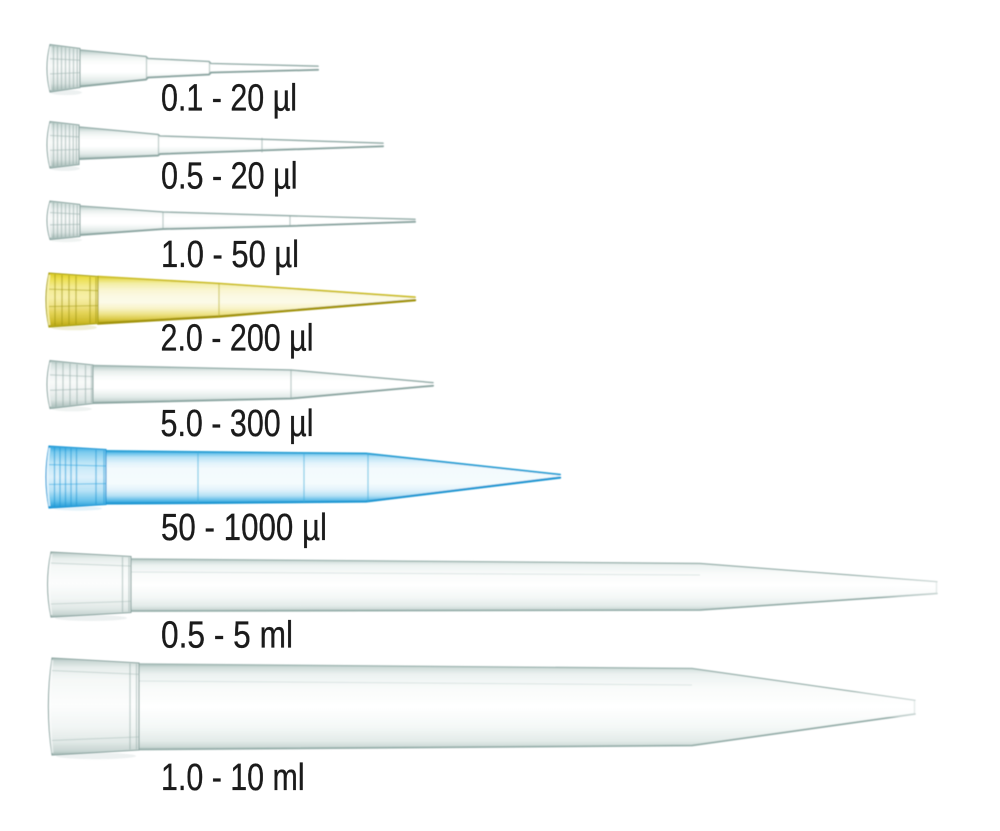 This screenshot has height=831, width=1000. What do you see at coordinates (227, 636) in the screenshot?
I see `svg-text: 0.5 - 5 ml` at bounding box center [227, 636].